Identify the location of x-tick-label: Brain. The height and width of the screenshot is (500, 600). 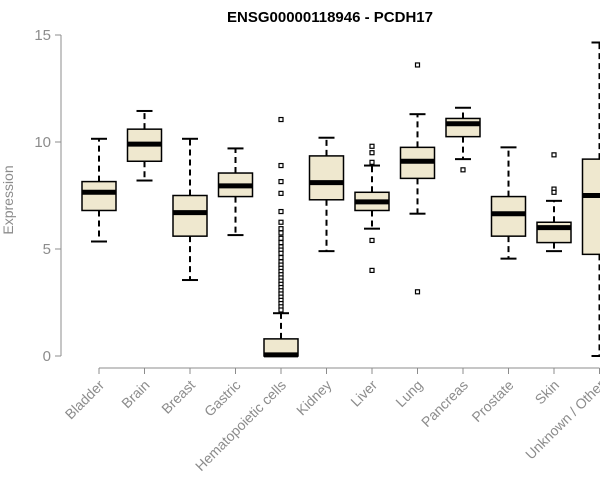
(135, 394).